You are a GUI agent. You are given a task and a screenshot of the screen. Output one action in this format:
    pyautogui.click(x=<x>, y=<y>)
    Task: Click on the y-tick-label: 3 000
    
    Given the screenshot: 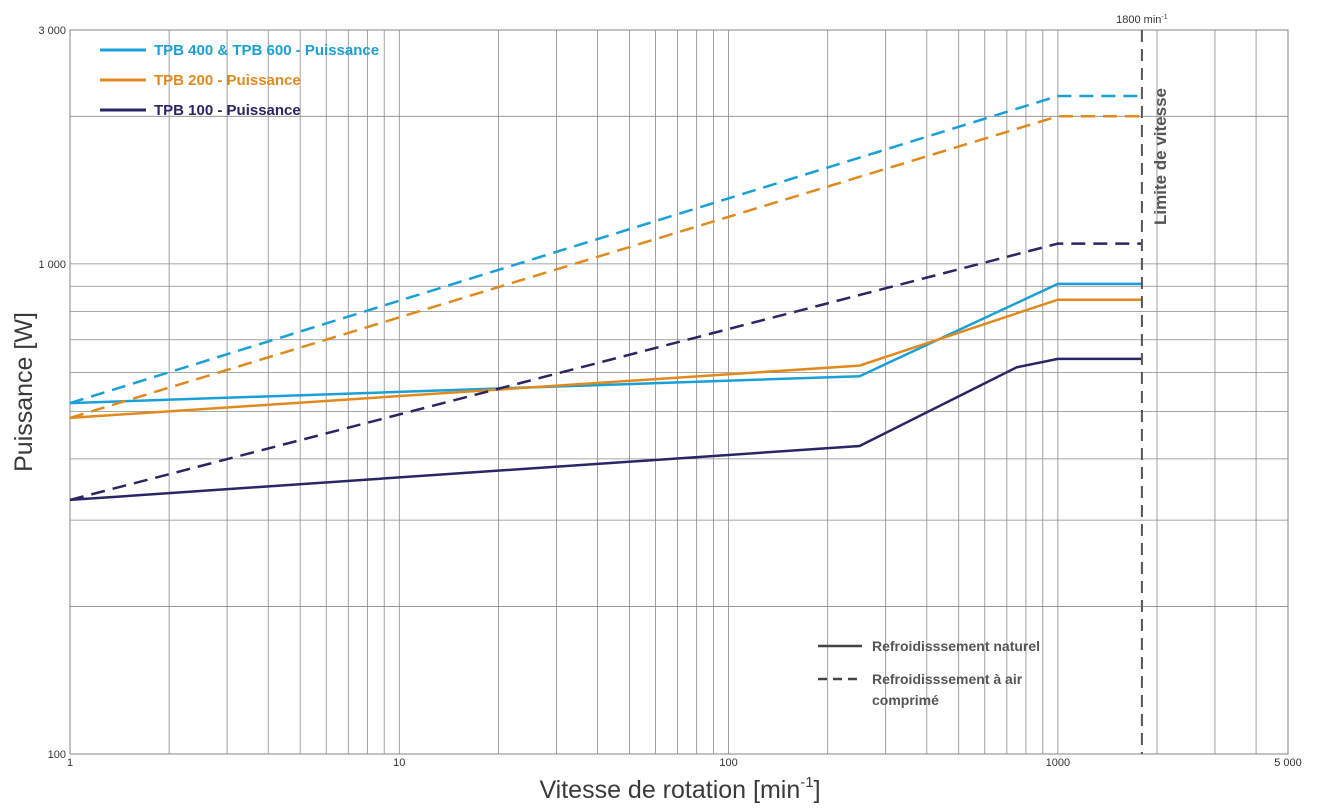 What is the action you would take?
    pyautogui.click(x=52, y=31)
    